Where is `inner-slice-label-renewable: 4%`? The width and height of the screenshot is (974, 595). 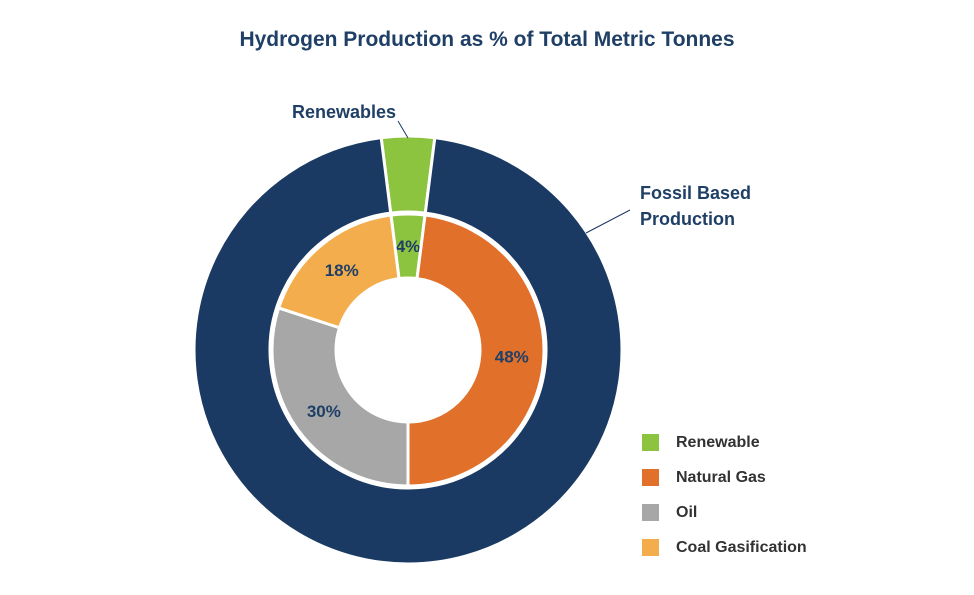 inner-slice-label-renewable: 4% is located at coordinates (408, 246).